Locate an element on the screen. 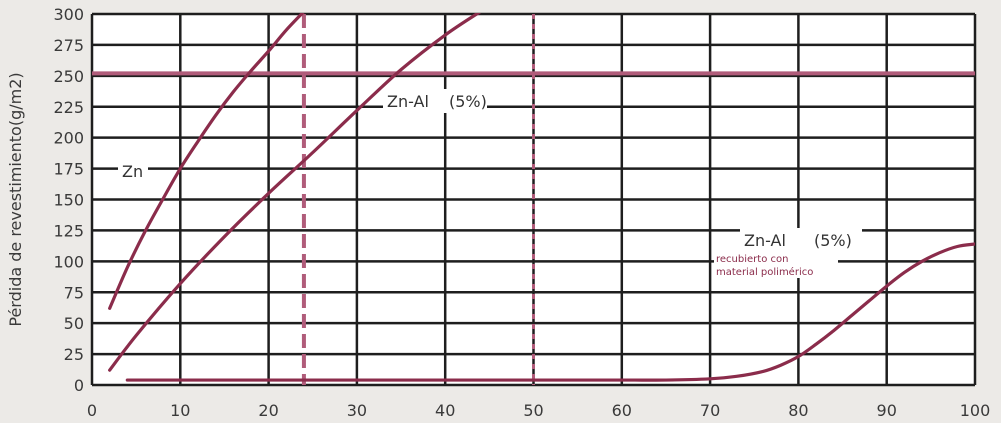  label-zn: Zn is located at coordinates (132, 171).